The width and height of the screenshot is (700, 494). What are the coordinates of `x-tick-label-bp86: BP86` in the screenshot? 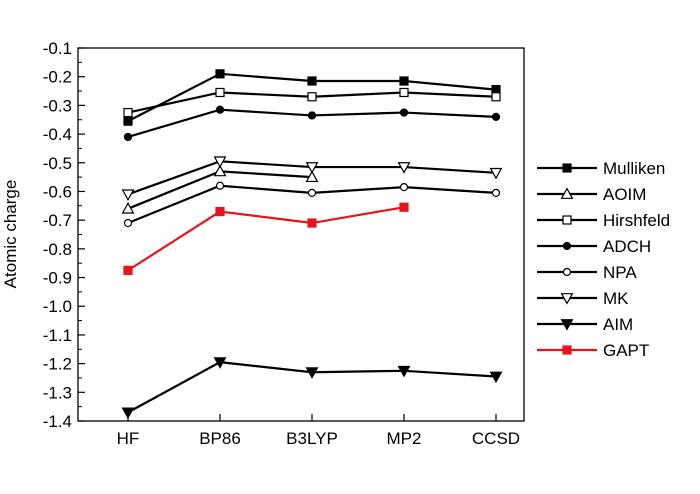 It's located at (220, 438).